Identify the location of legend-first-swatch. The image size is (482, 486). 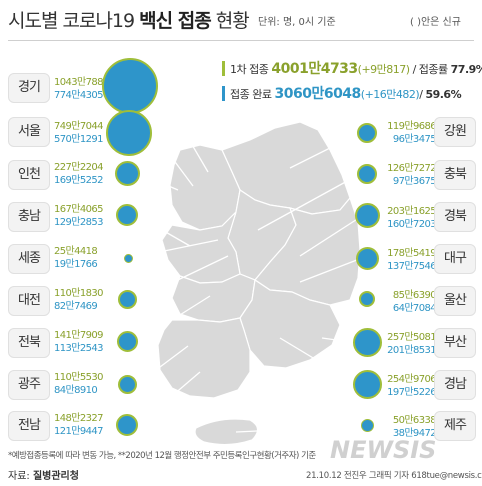
(223, 68).